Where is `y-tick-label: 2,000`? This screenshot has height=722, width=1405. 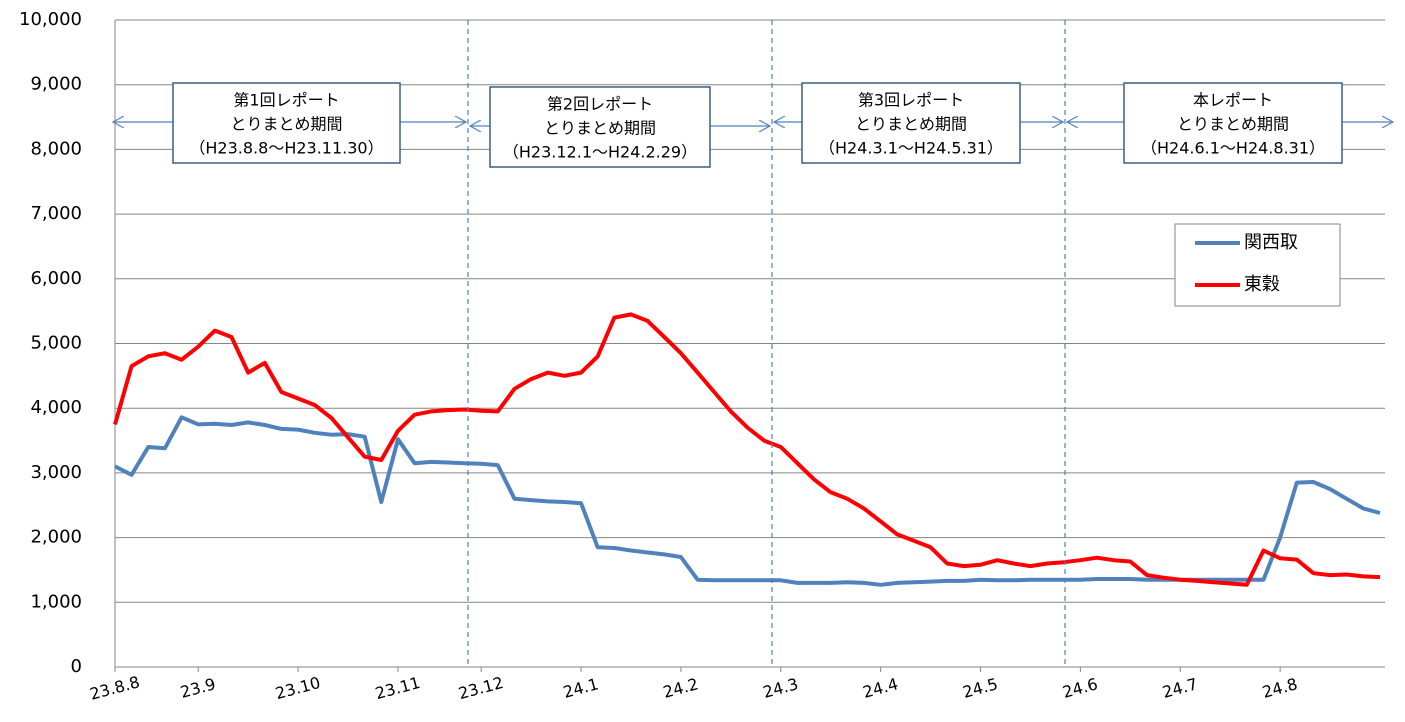 y-tick-label: 2,000 is located at coordinates (56, 537).